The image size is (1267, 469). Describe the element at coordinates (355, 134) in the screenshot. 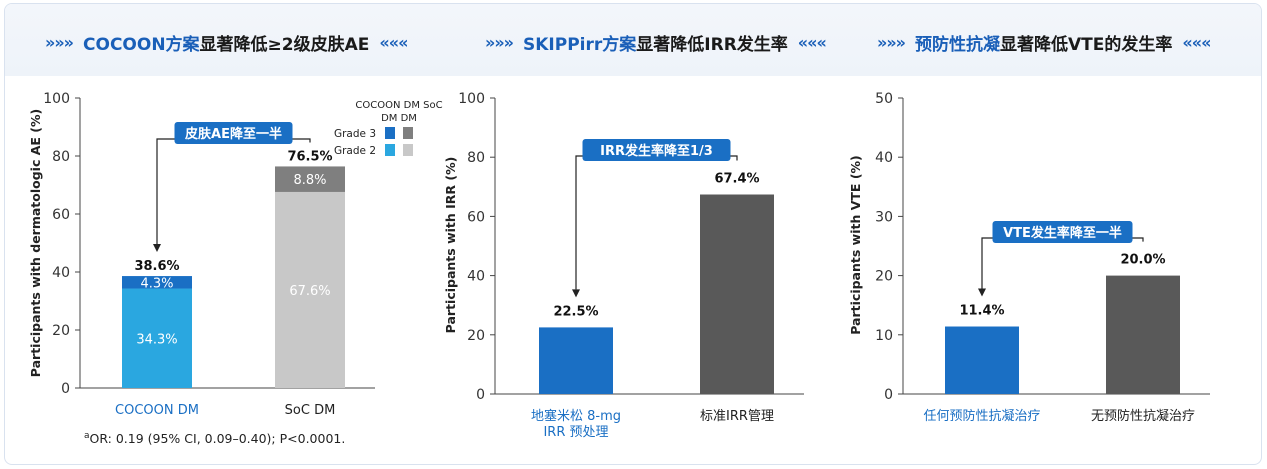

I see `legend-row-label: Grade 3` at that location.